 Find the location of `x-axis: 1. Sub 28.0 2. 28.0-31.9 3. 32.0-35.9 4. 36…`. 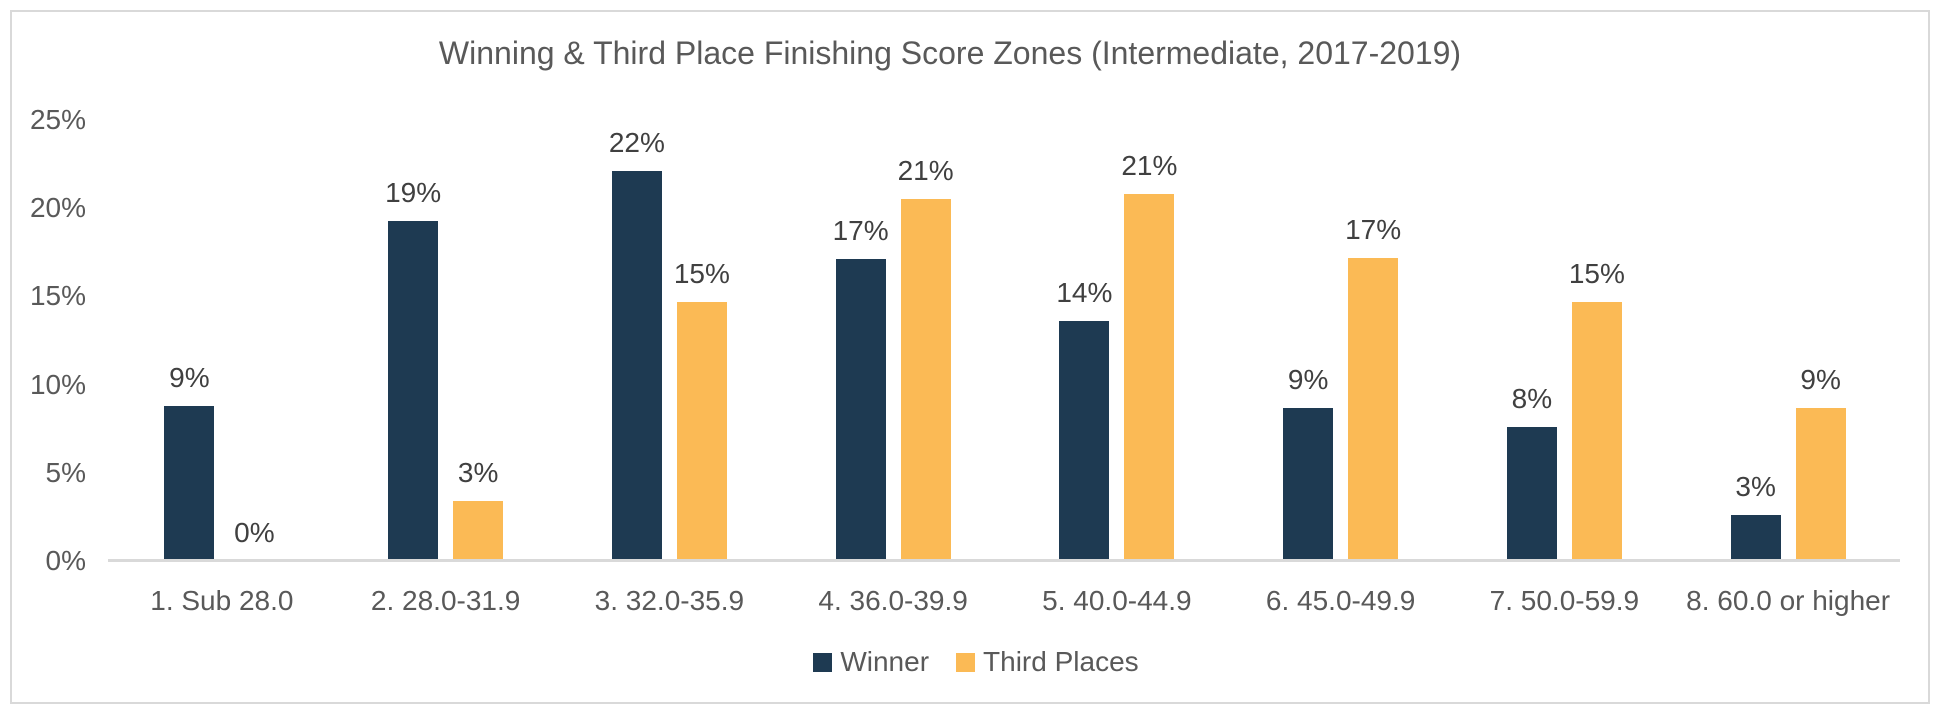

x-axis: 1. Sub 28.0 2. 28.0-31.9 3. 32.0-35.9 4. 36… is located at coordinates (1005, 603).